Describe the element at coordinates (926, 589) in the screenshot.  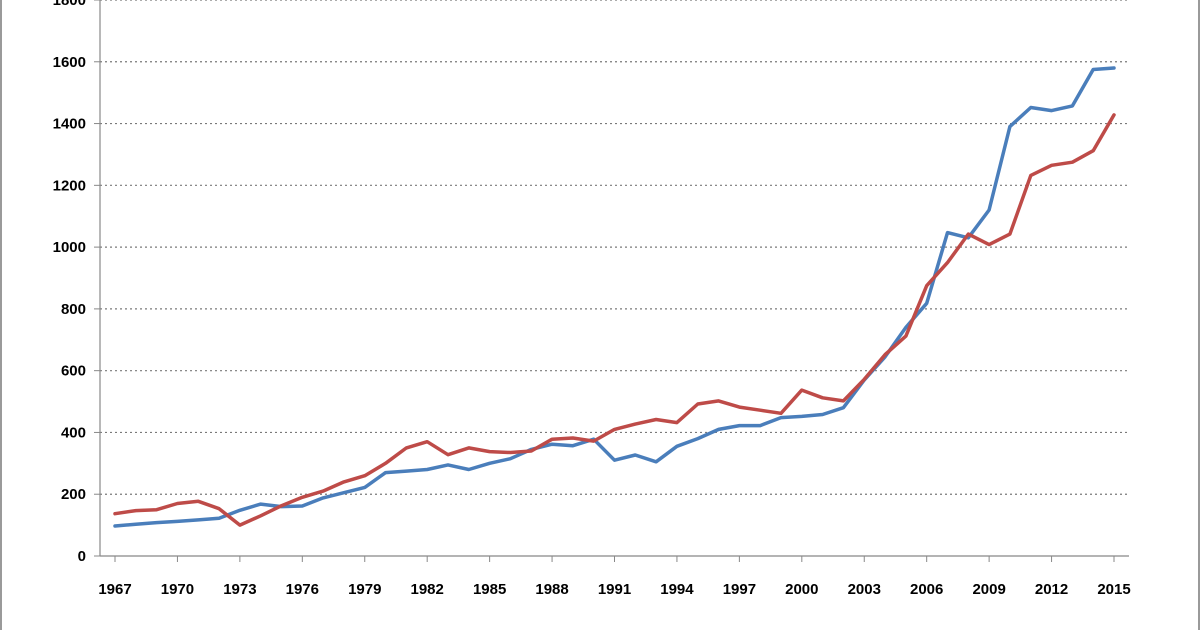
I see `x-tick-label: 2006` at that location.